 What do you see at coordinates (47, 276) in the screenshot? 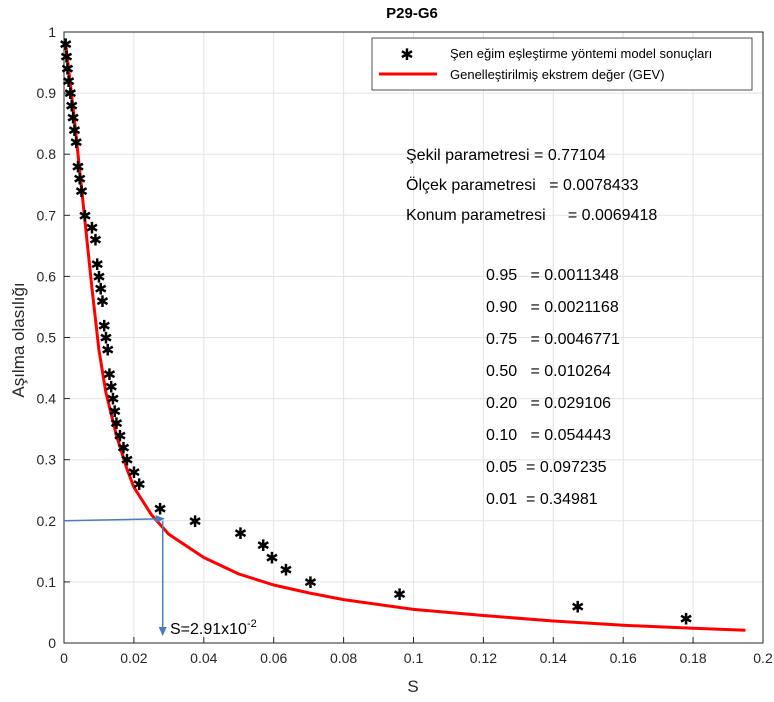
I see `y-tick-label: 0.6` at bounding box center [47, 276].